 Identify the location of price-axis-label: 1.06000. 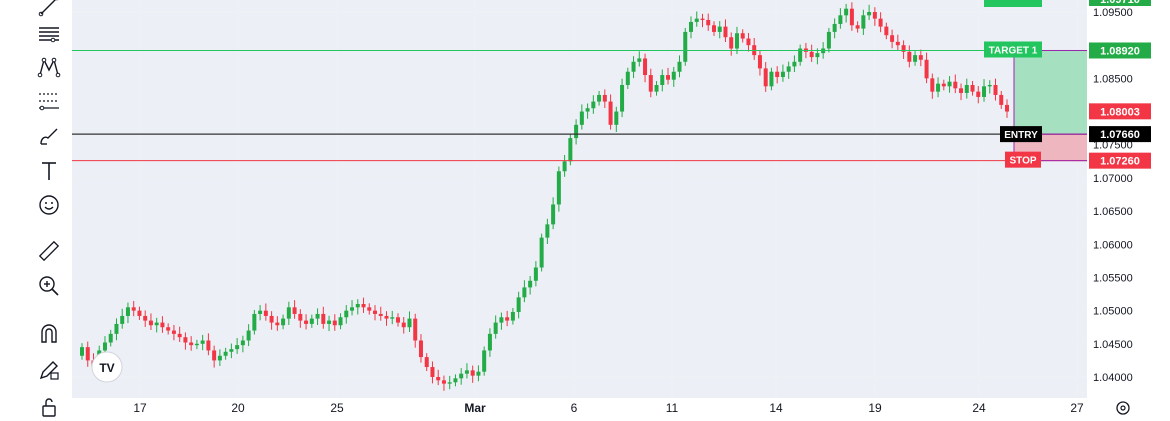
(1113, 245).